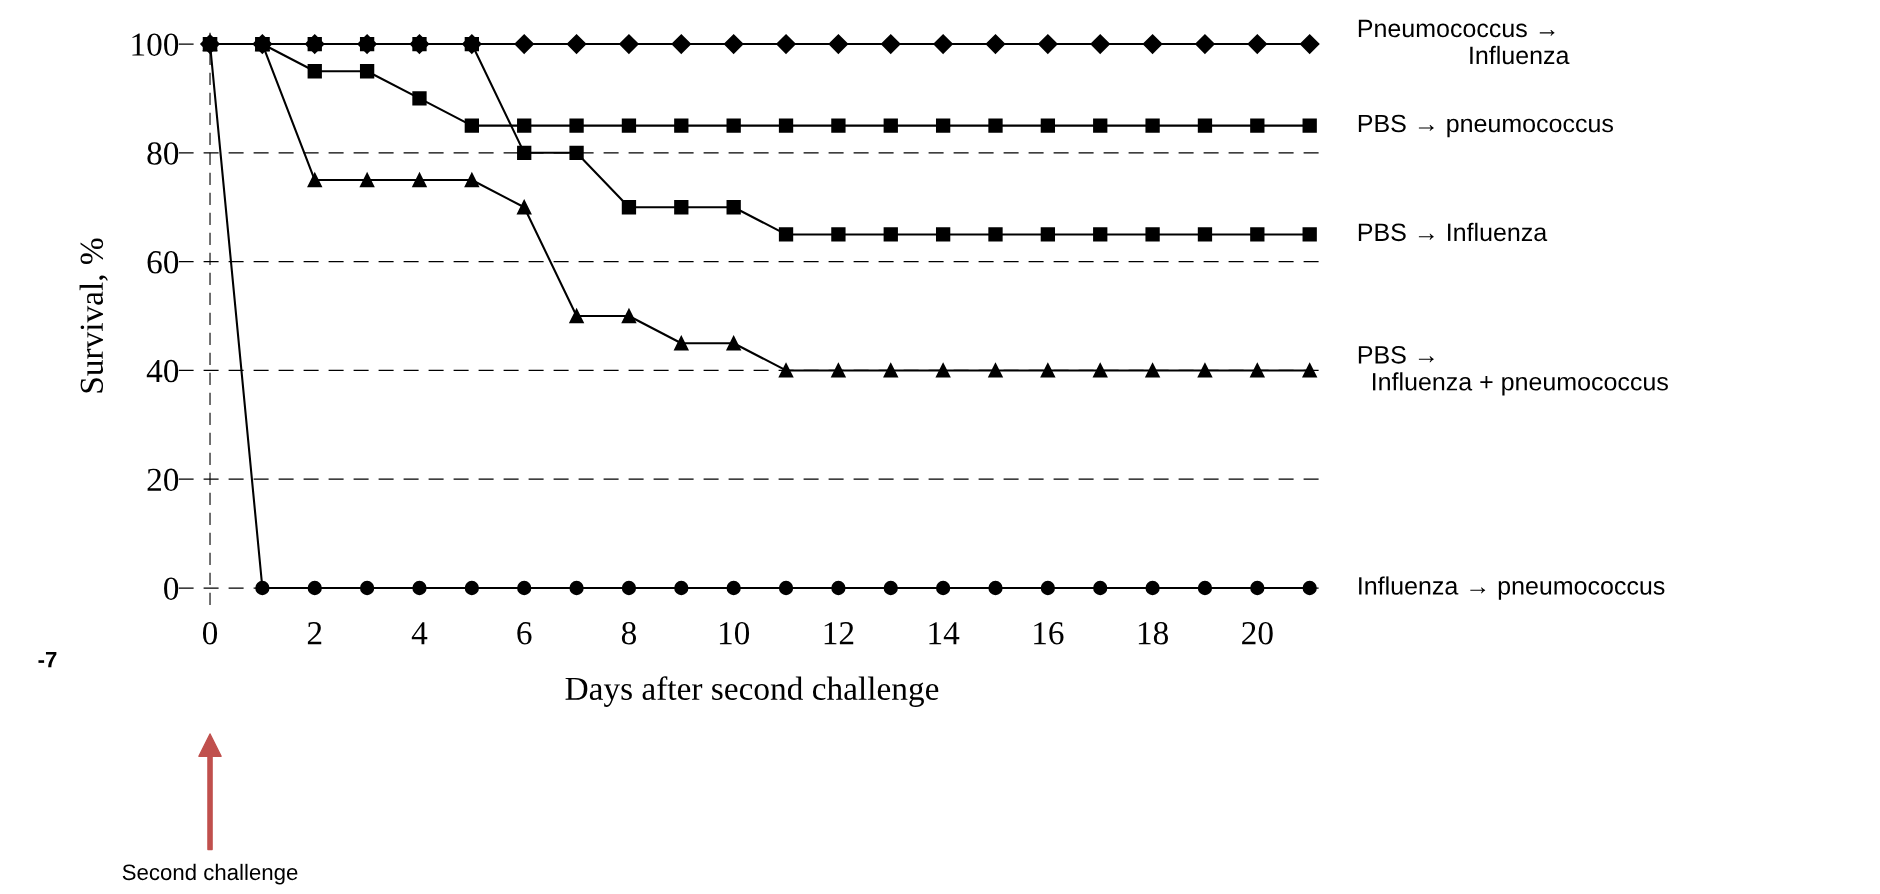 The width and height of the screenshot is (1880, 894). I want to click on x-tick-label: 4, so click(419, 633).